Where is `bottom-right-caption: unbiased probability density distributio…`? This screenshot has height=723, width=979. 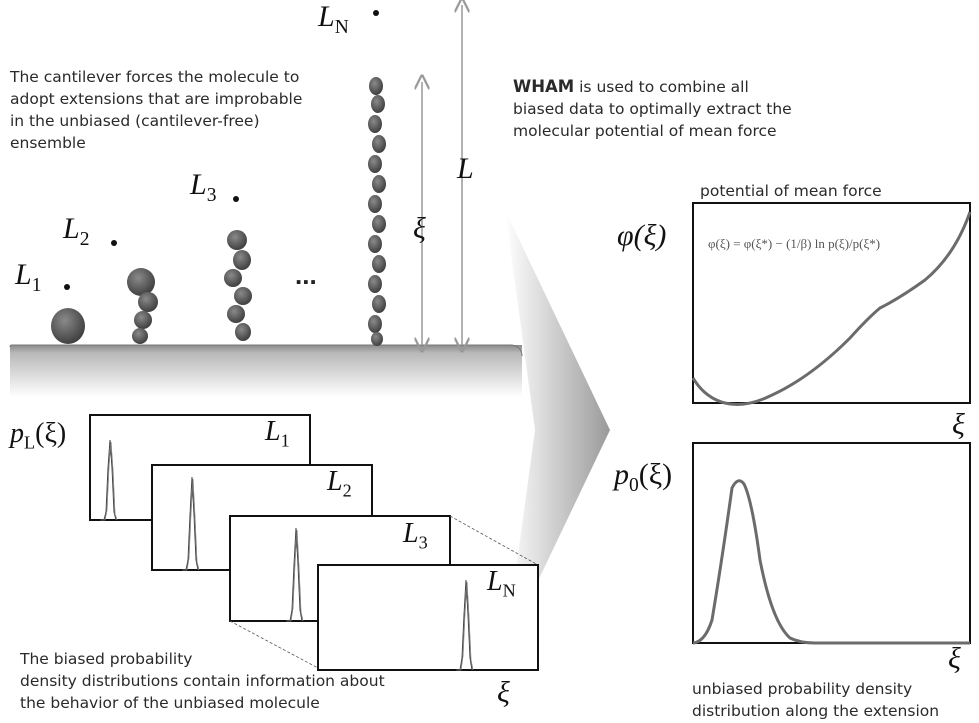
bottom-right-caption: unbiased probability density distributio… is located at coordinates (816, 700).